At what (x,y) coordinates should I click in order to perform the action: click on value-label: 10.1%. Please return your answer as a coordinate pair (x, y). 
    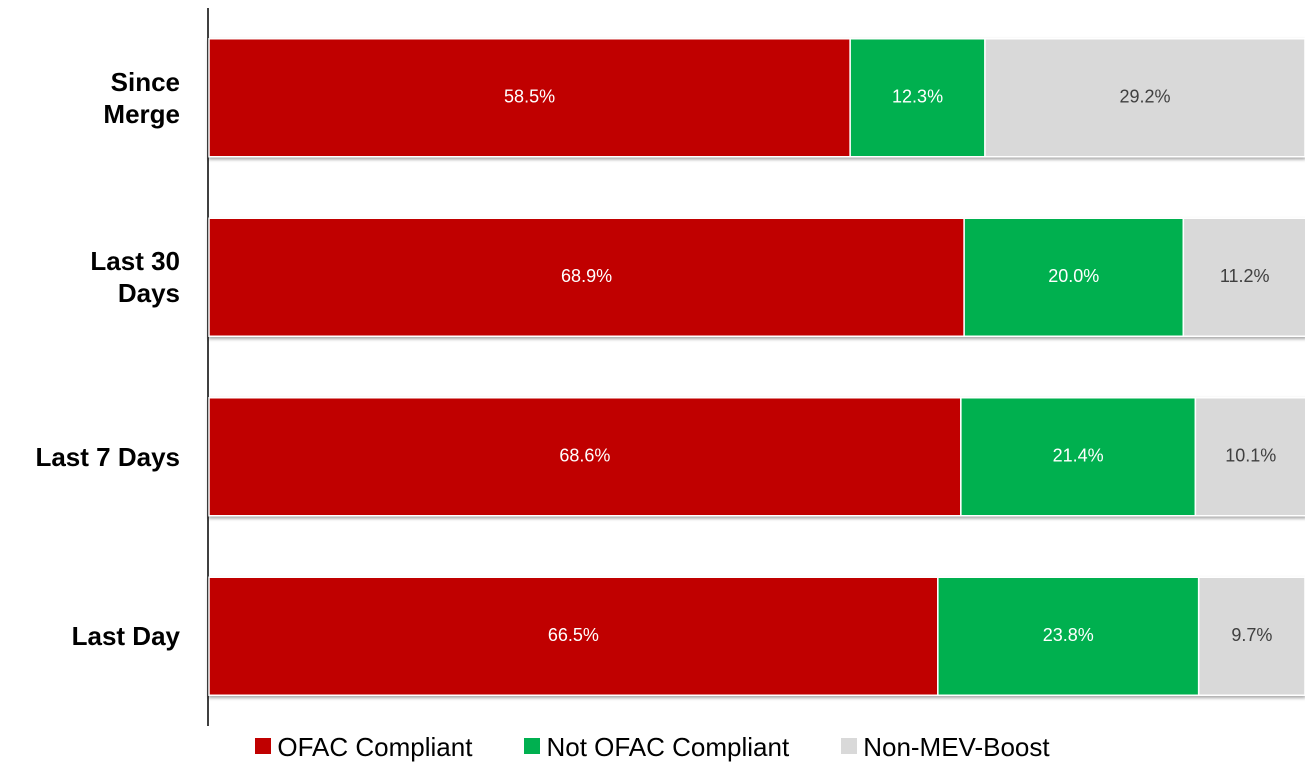
    Looking at the image, I should click on (1250, 456).